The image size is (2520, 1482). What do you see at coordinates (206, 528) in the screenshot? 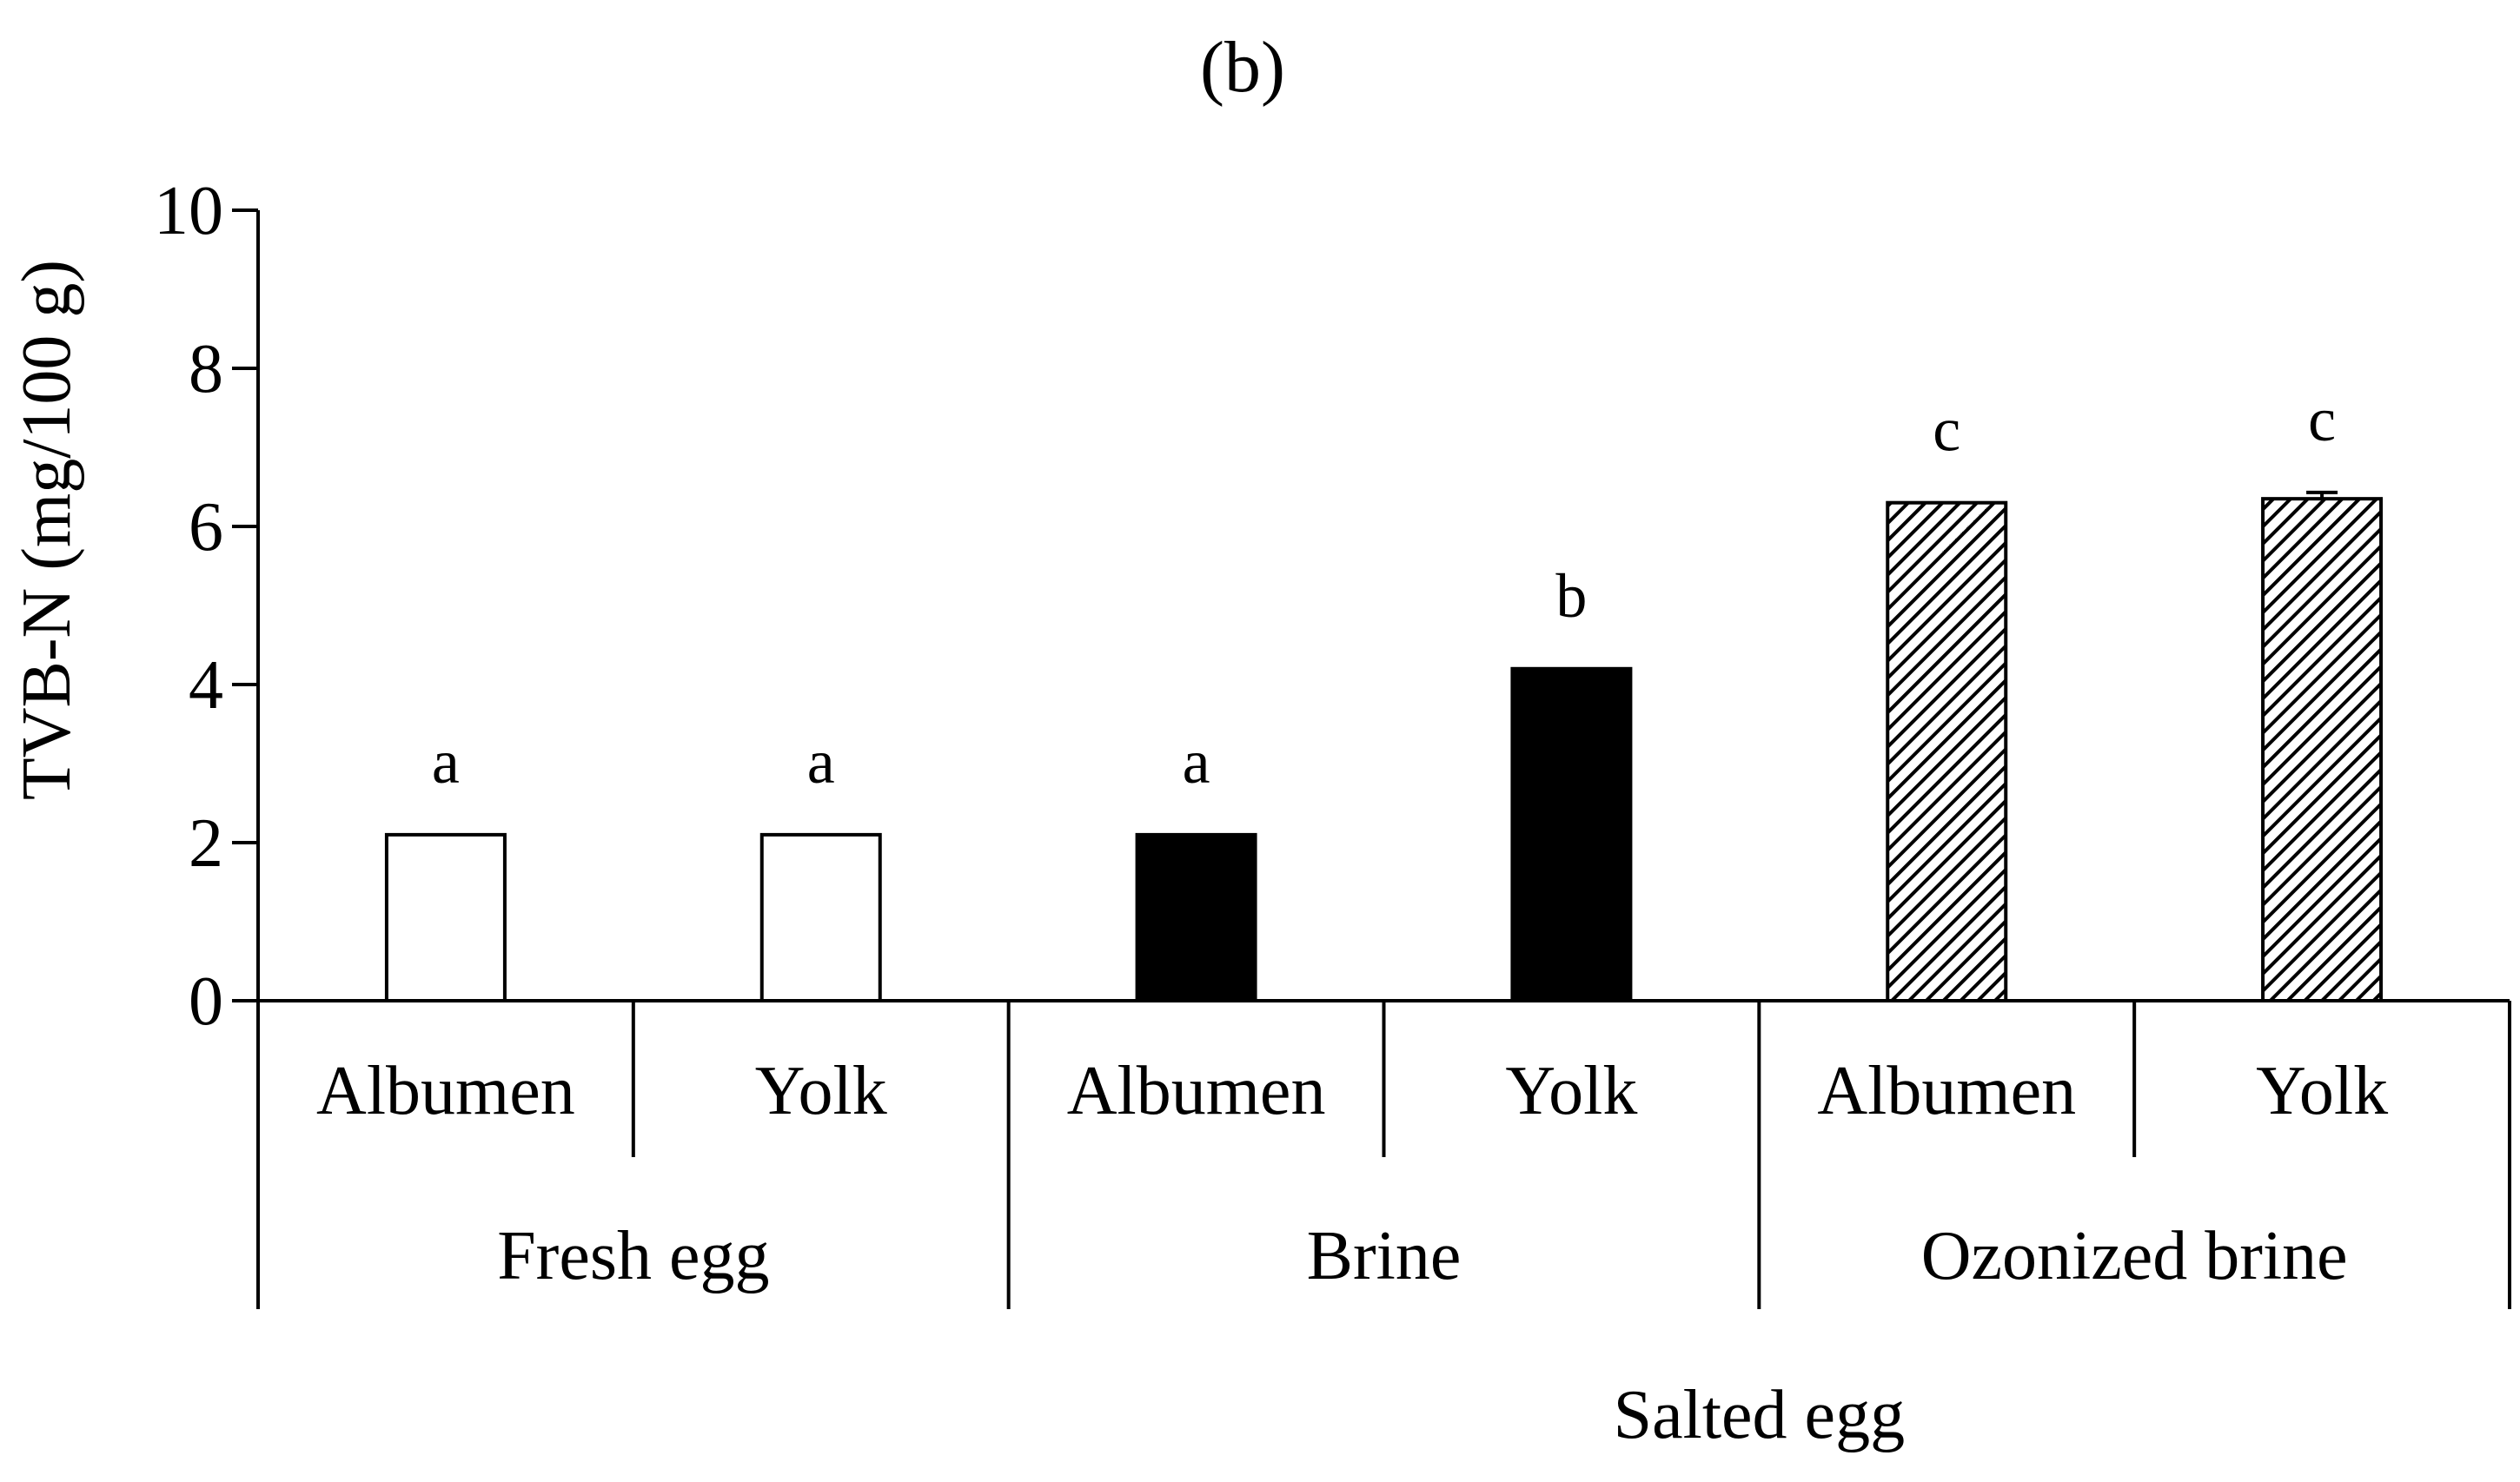
I see `y-tick-label: 6` at bounding box center [206, 528].